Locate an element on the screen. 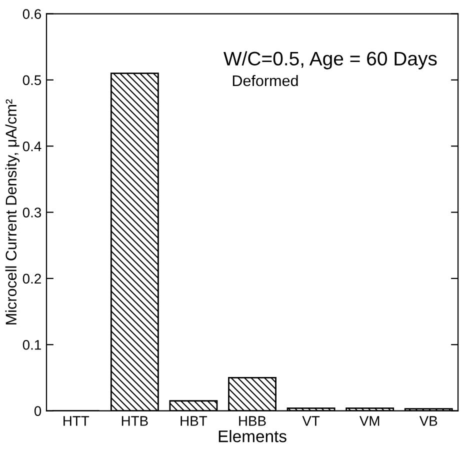 The height and width of the screenshot is (459, 465). y-tick-label: 0 is located at coordinates (38, 411).